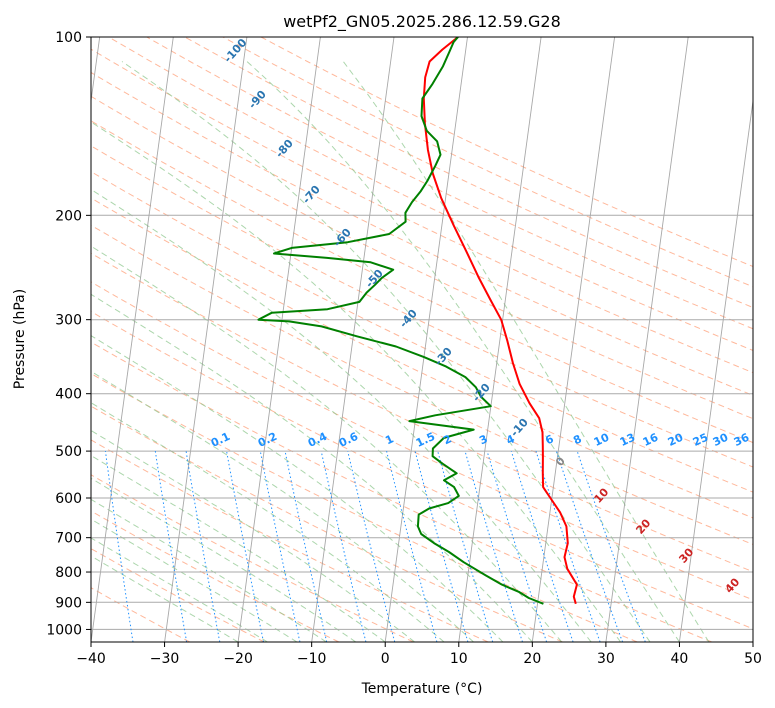 The image size is (775, 708). I want to click on y-tick-label: 700, so click(68, 539).